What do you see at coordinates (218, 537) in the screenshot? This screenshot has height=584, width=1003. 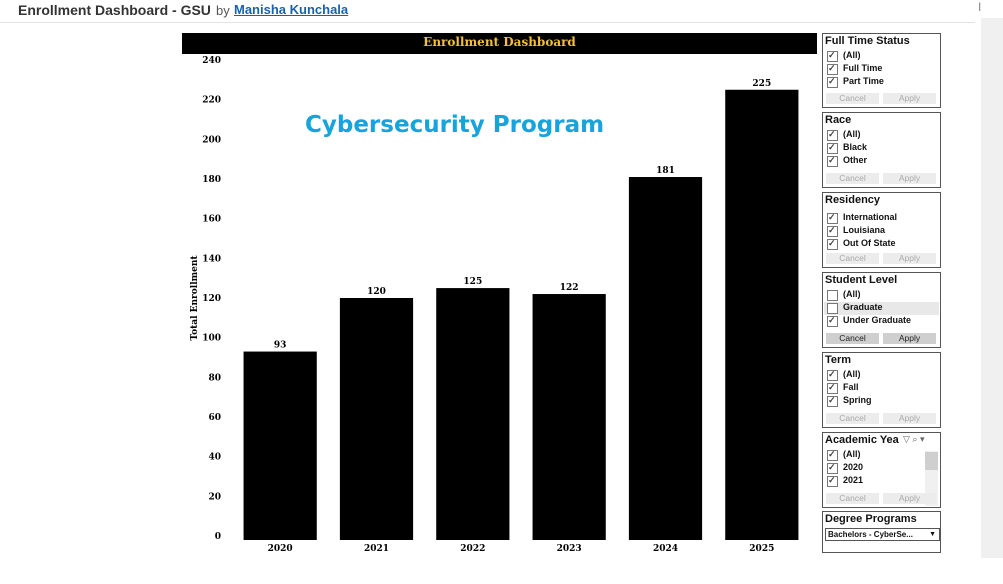 I see `y-tick-label: 0` at bounding box center [218, 537].